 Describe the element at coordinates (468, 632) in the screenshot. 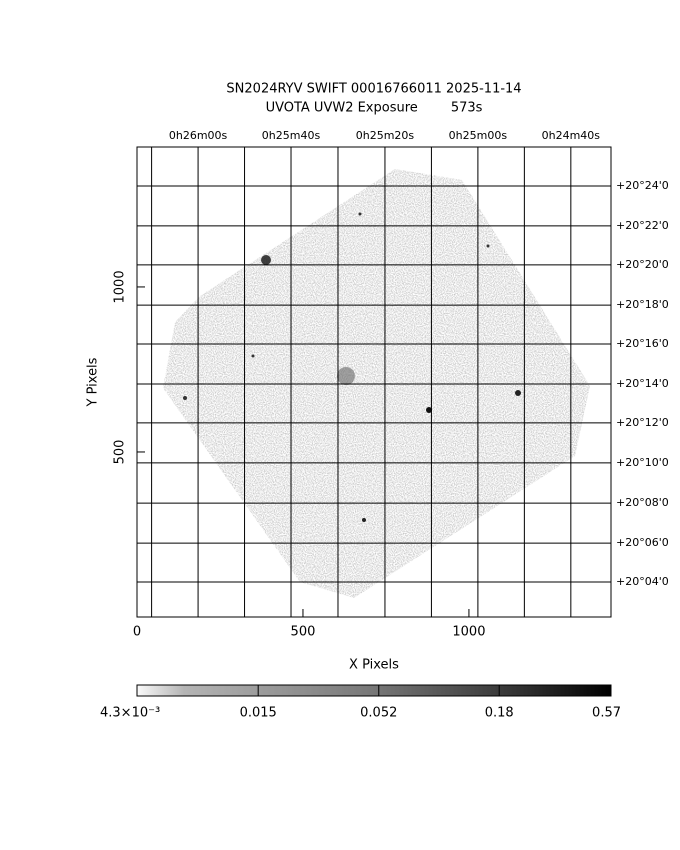

I see `x-tick-label: 1000` at that location.